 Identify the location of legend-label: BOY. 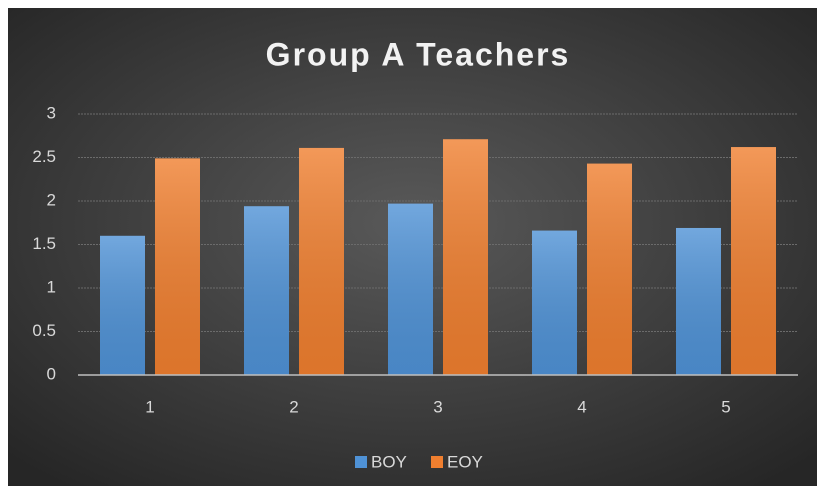
(389, 461).